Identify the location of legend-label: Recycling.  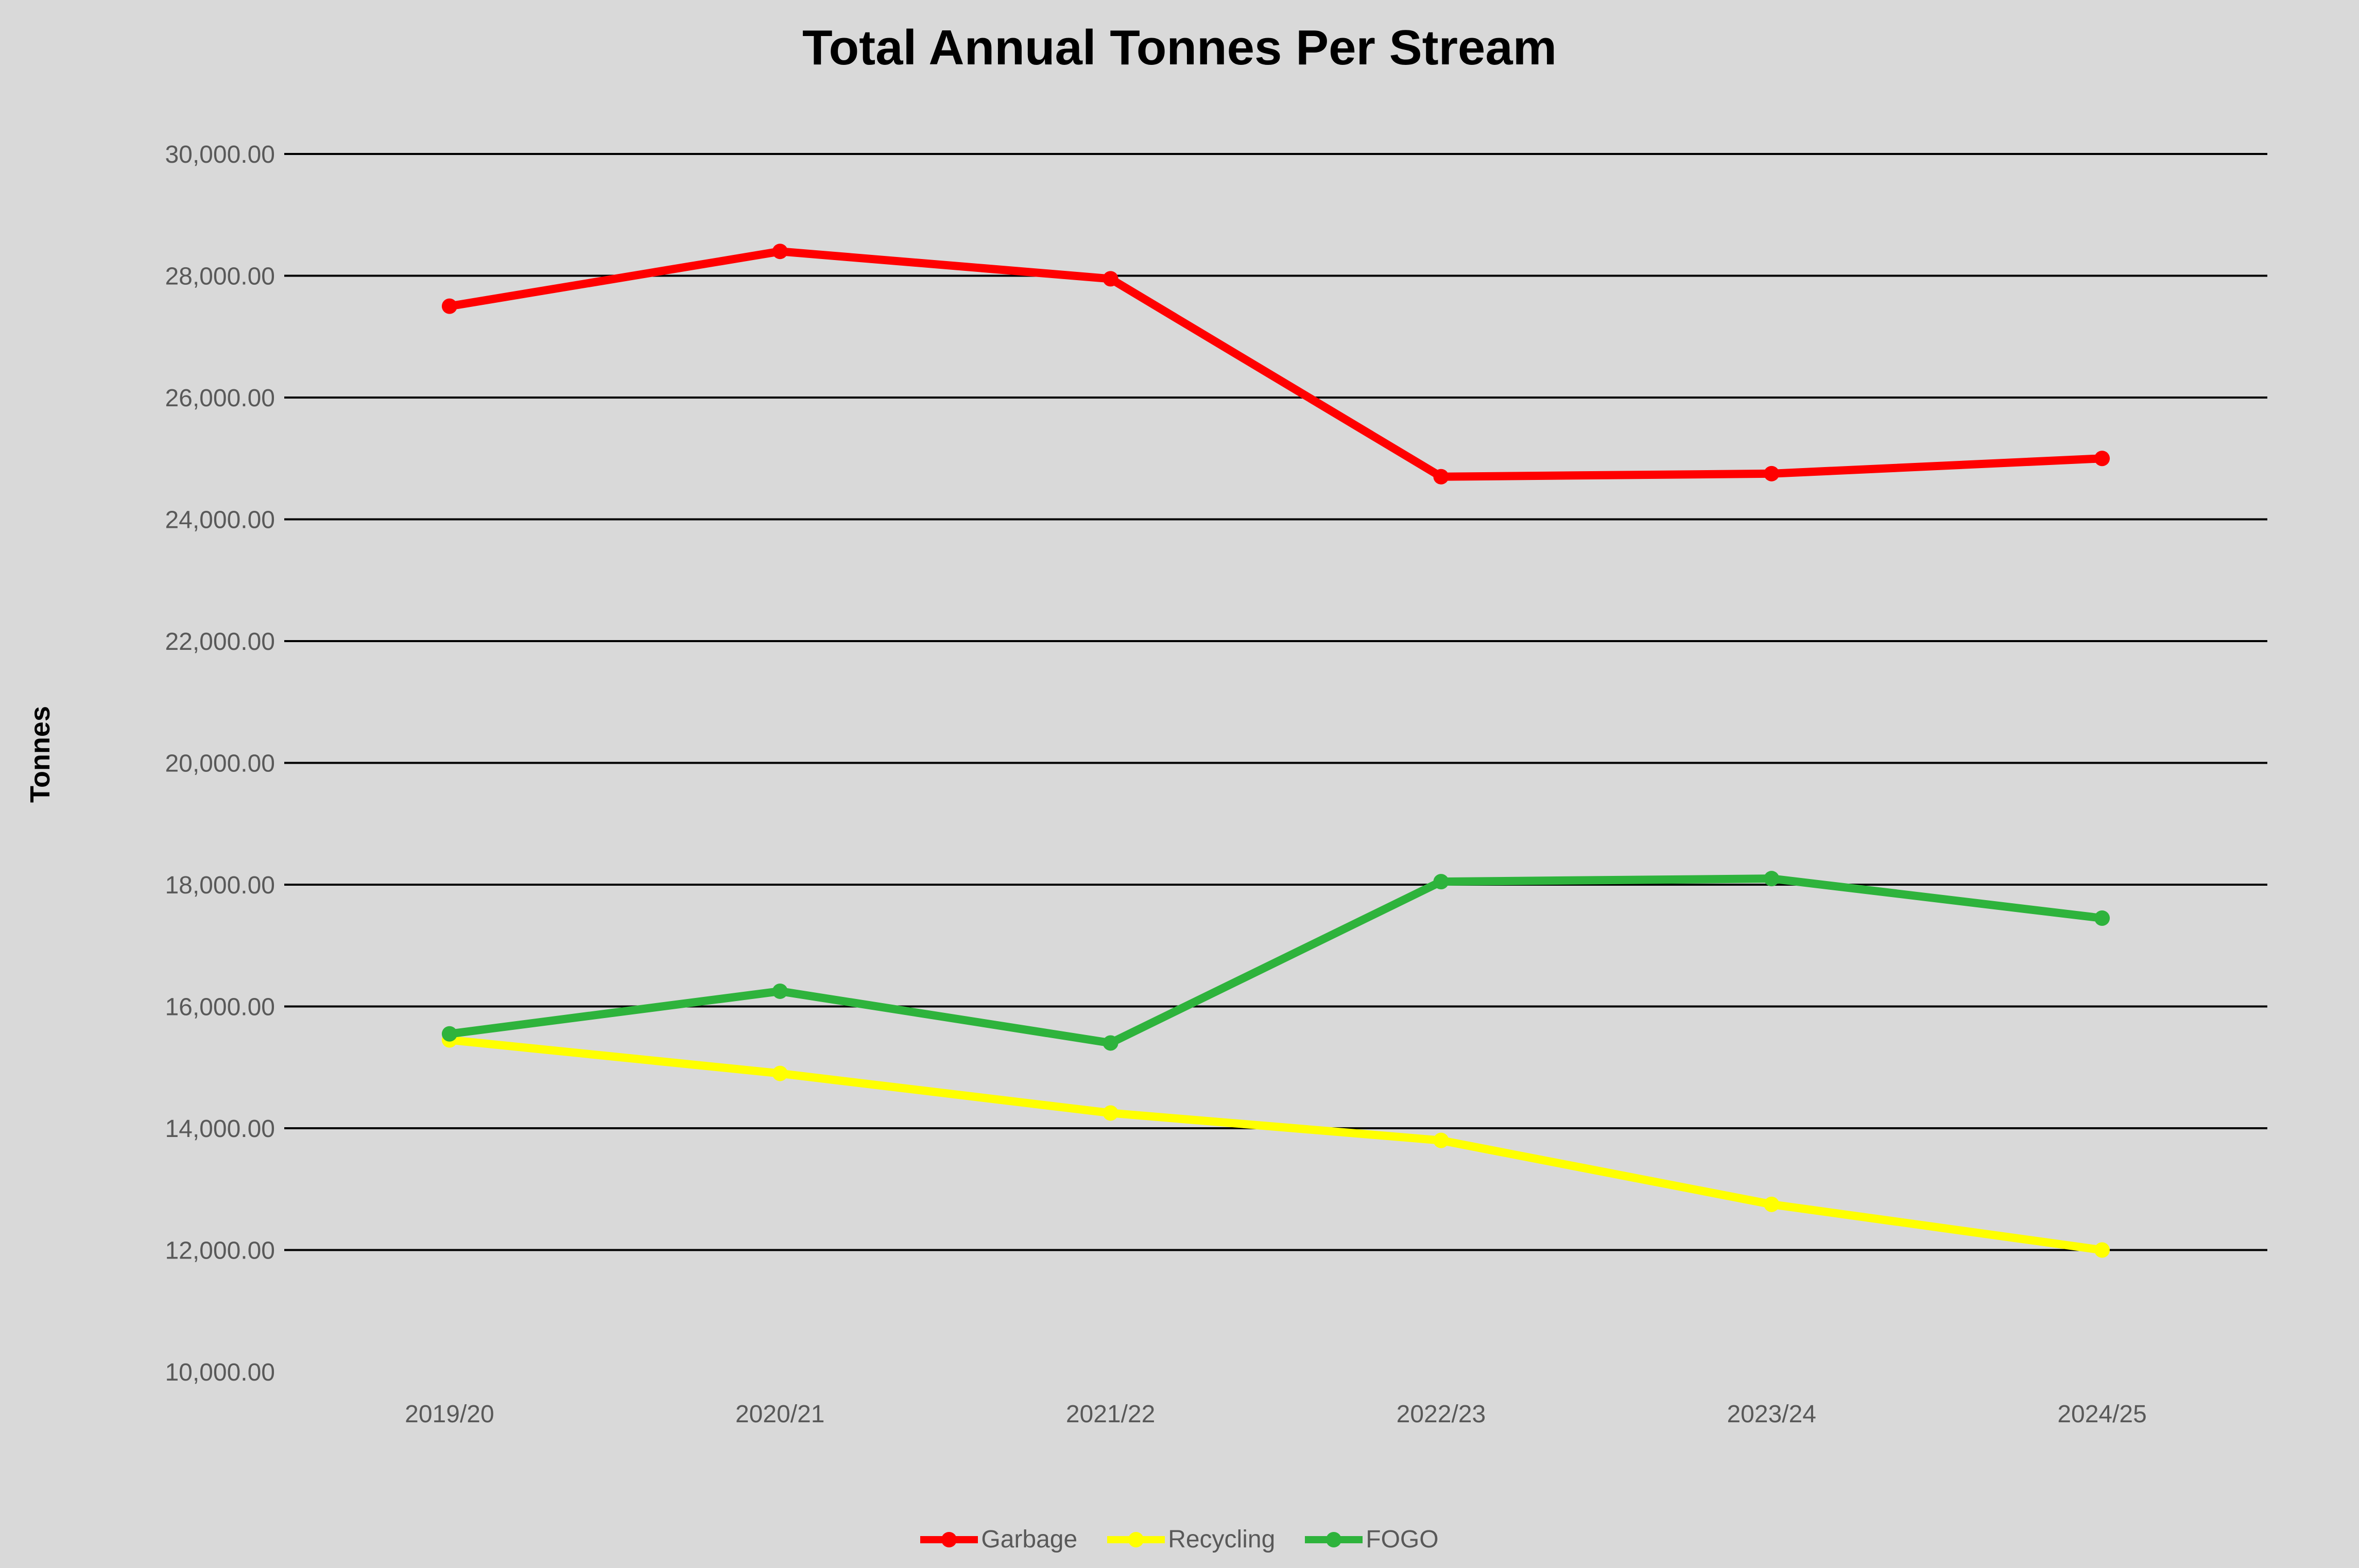
(1222, 1539).